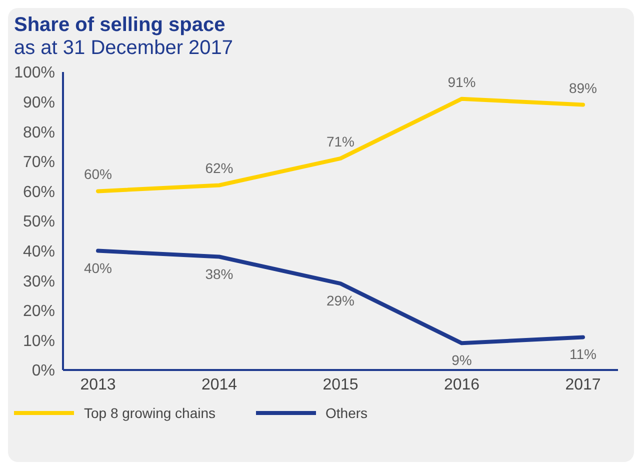 Image resolution: width=642 pixels, height=470 pixels. Describe the element at coordinates (219, 168) in the screenshot. I see `data-label: 62%` at that location.